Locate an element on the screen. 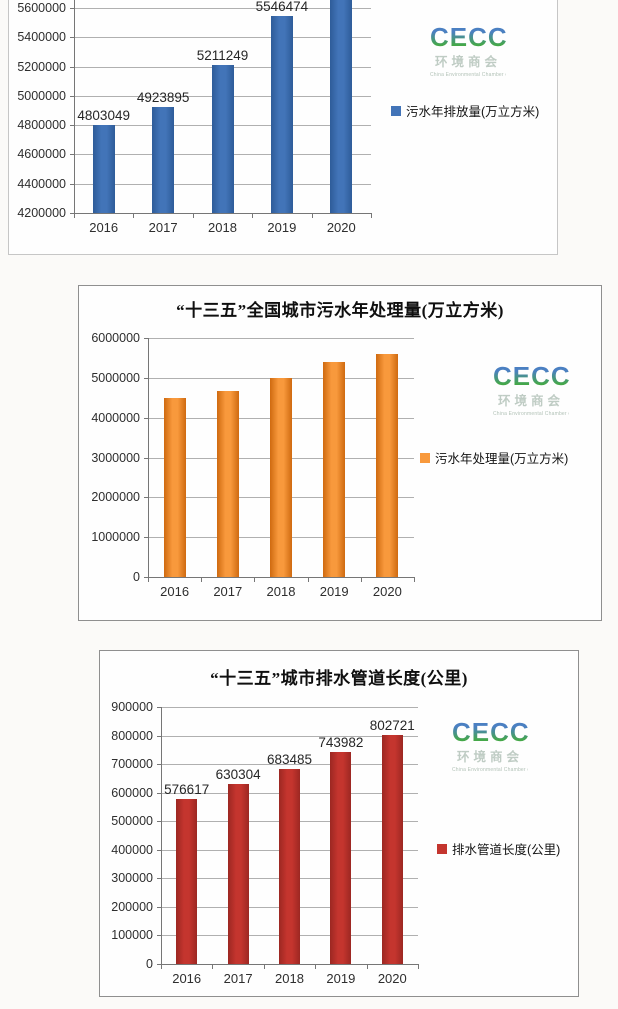 The height and width of the screenshot is (1009, 618). y-axis-label: 3000000 is located at coordinates (115, 457).